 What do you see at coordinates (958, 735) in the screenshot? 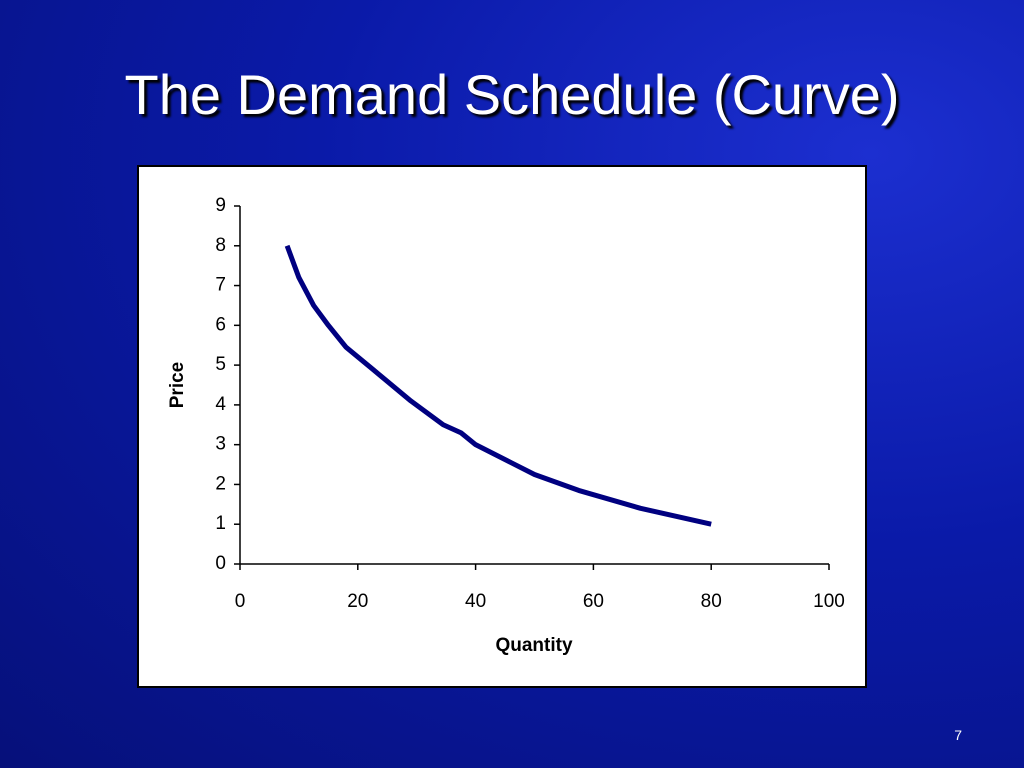
I see `slide-number: 7` at bounding box center [958, 735].